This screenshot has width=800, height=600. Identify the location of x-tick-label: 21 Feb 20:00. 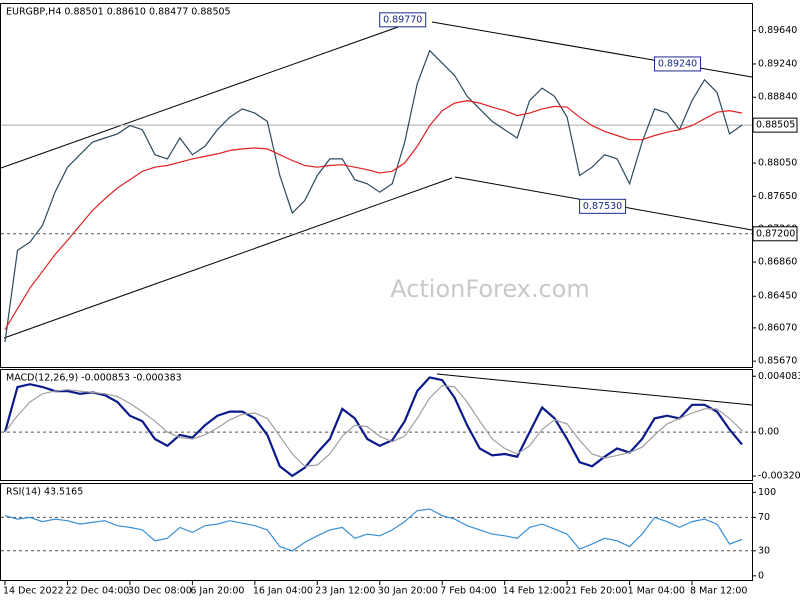
(596, 591).